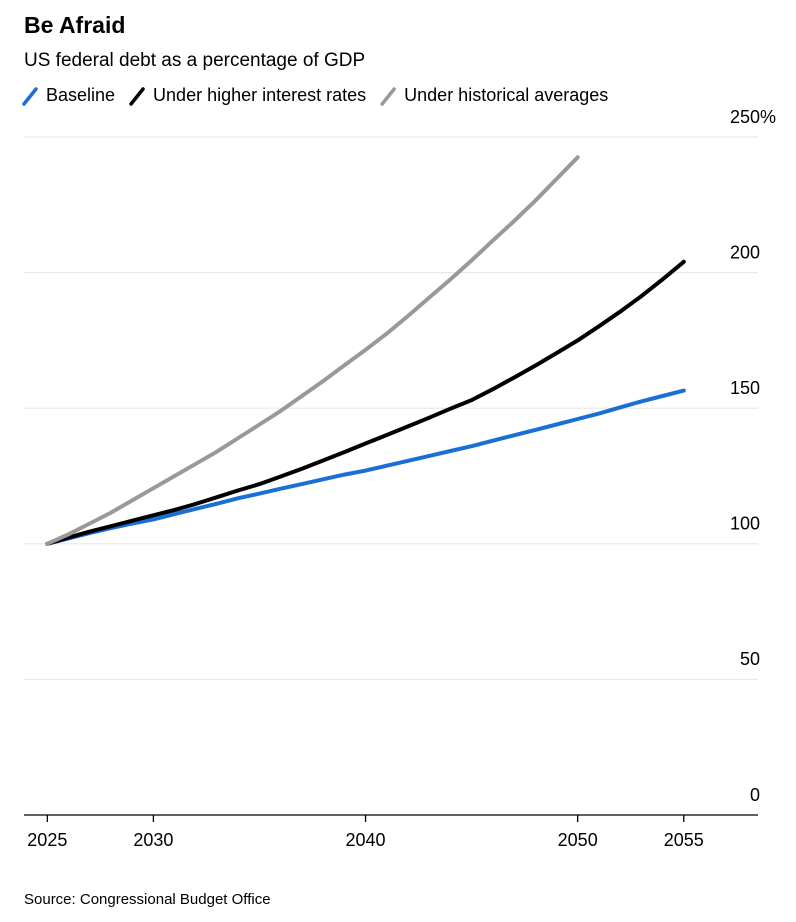  I want to click on x-tick-label: 2025, so click(47, 840).